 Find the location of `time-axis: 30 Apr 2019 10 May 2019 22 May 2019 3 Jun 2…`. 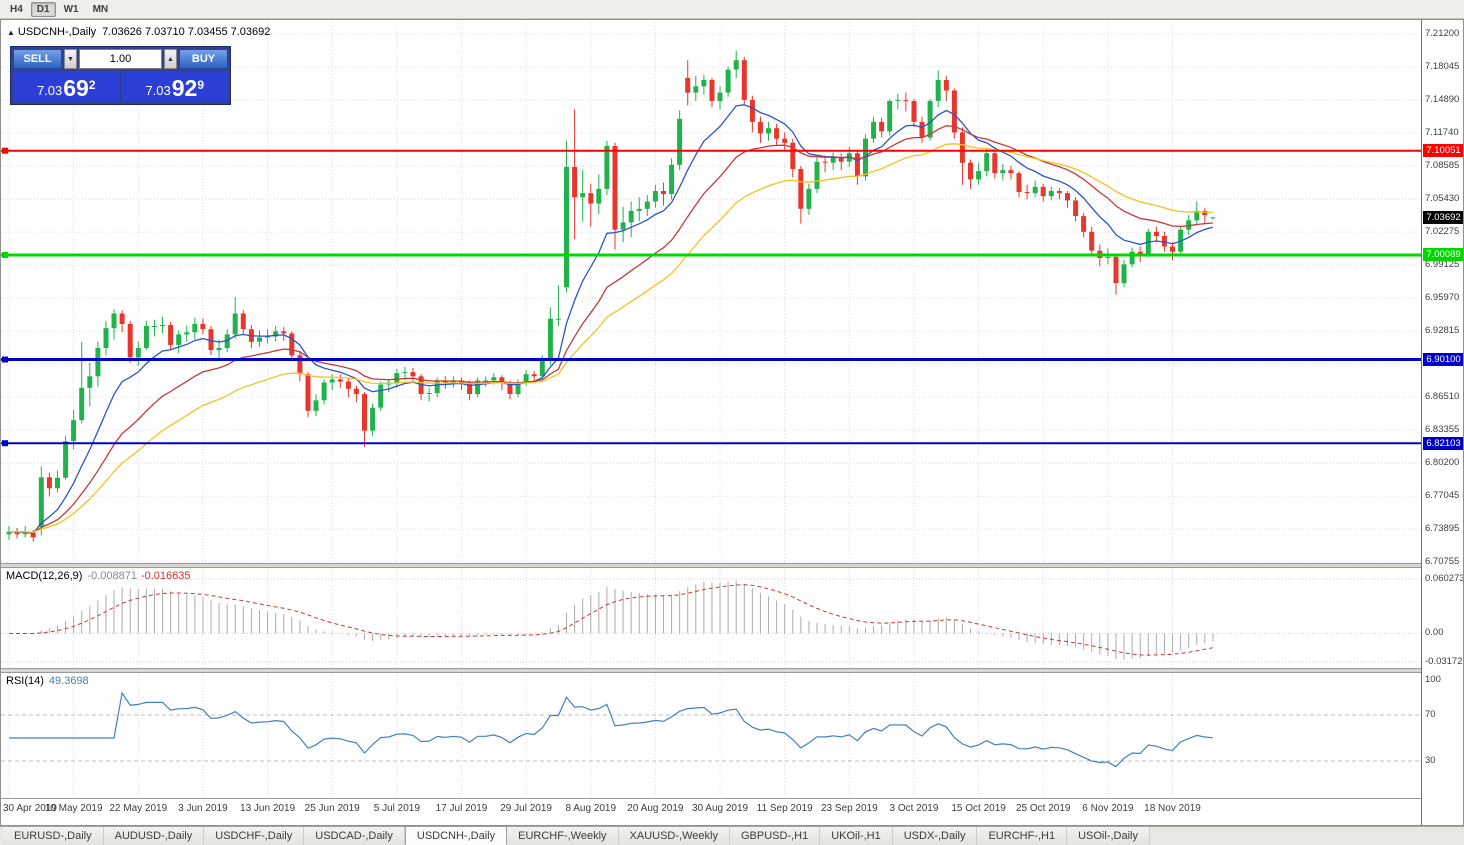

time-axis: 30 Apr 2019 10 May 2019 22 May 2019 3 Jun 2… is located at coordinates (711, 809).